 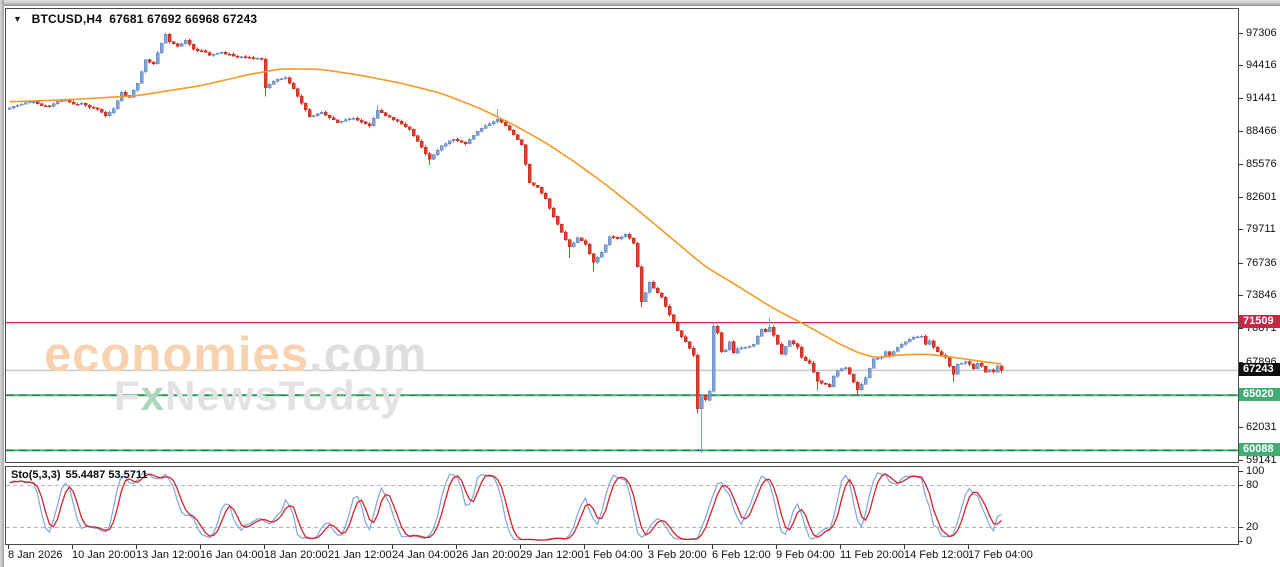 What do you see at coordinates (1261, 164) in the screenshot?
I see `price-axis-label: 85576` at bounding box center [1261, 164].